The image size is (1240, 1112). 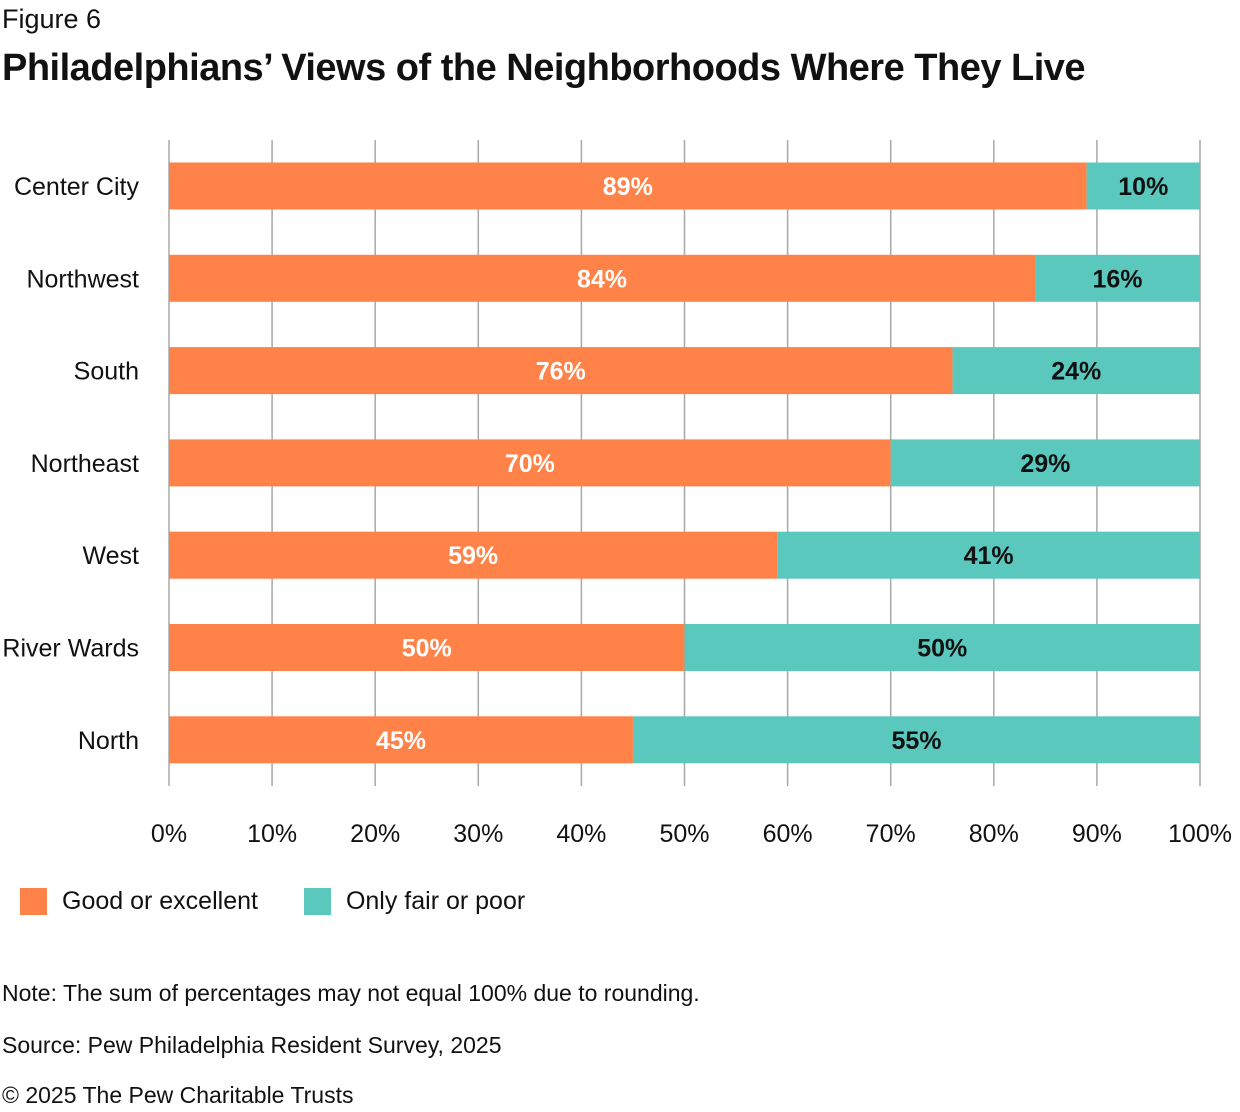 What do you see at coordinates (52, 19) in the screenshot?
I see `figure-label: Figure 6` at bounding box center [52, 19].